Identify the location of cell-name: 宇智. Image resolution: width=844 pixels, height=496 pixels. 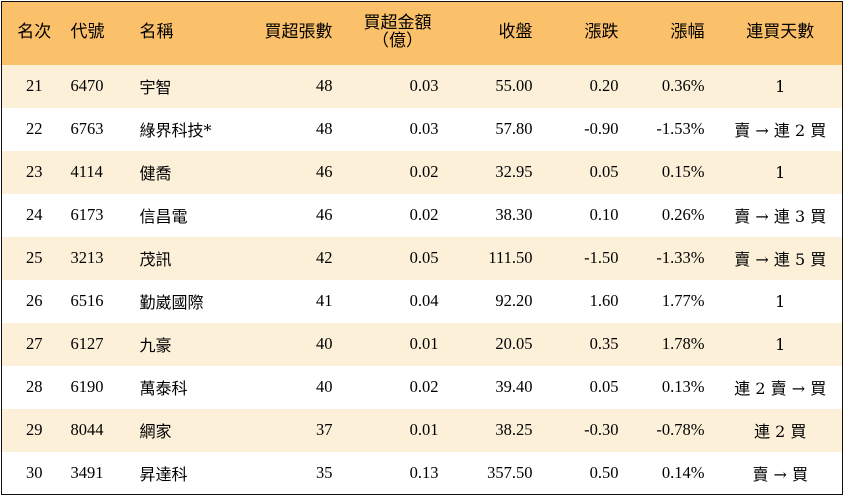
(155, 87).